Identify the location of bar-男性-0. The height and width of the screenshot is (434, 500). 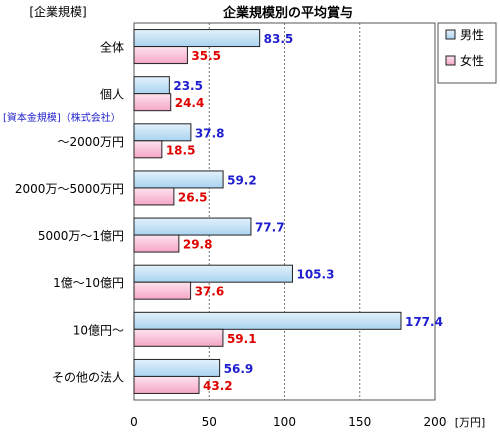
(197, 38).